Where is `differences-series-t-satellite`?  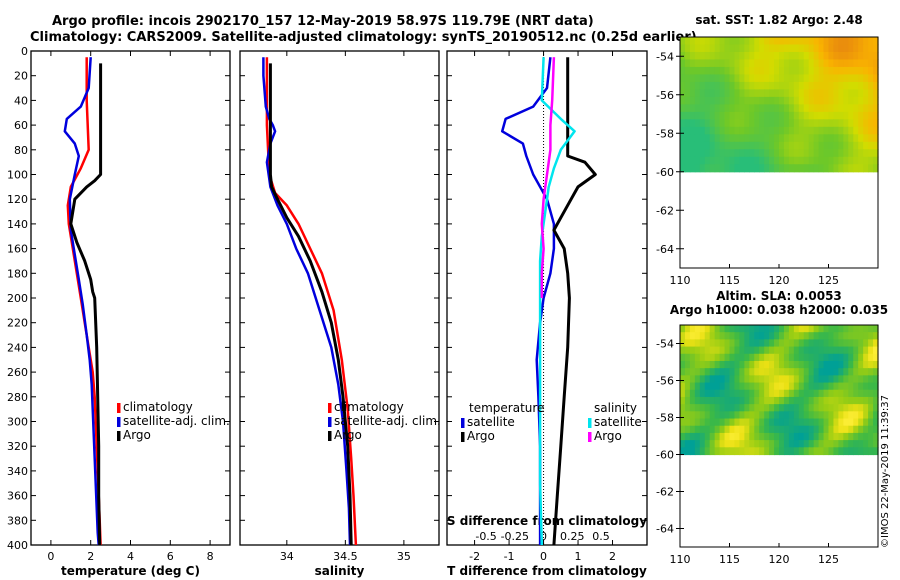 differences-series-t-satellite is located at coordinates (528, 301).